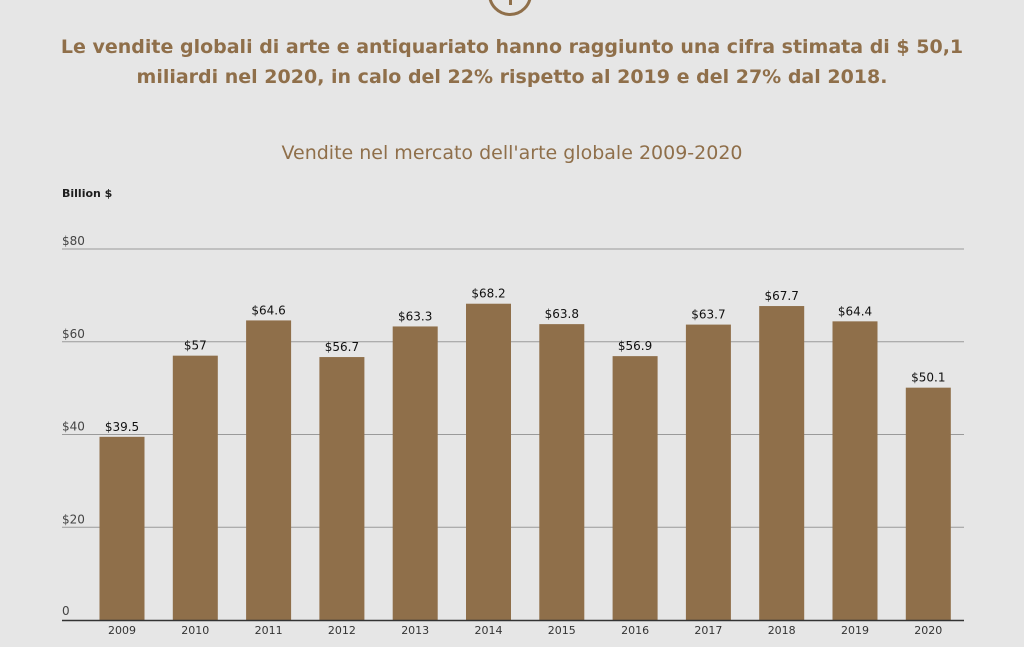 The width and height of the screenshot is (1024, 647). What do you see at coordinates (928, 630) in the screenshot?
I see `x-tick-label: 2020` at bounding box center [928, 630].